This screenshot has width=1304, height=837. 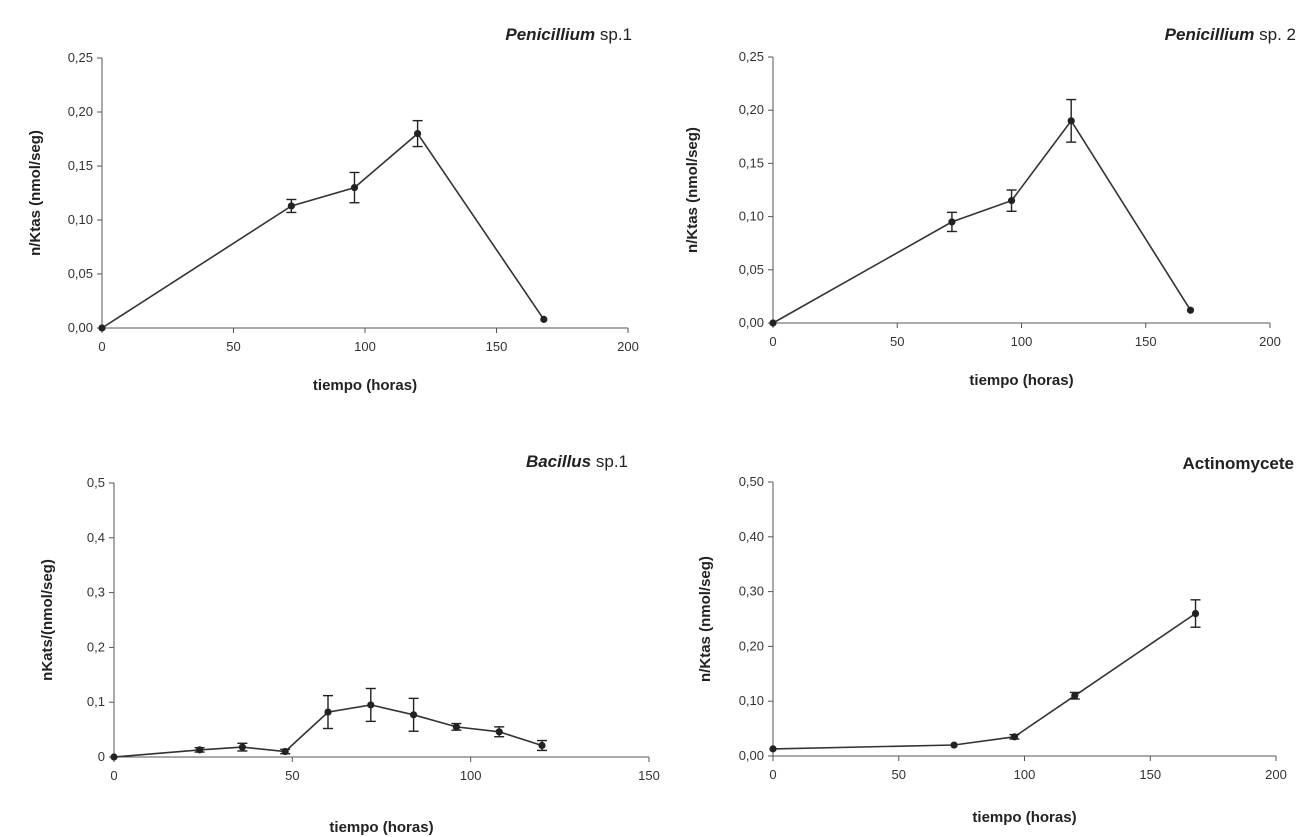 I want to click on y-tick-label: 0, so click(x=101, y=756).